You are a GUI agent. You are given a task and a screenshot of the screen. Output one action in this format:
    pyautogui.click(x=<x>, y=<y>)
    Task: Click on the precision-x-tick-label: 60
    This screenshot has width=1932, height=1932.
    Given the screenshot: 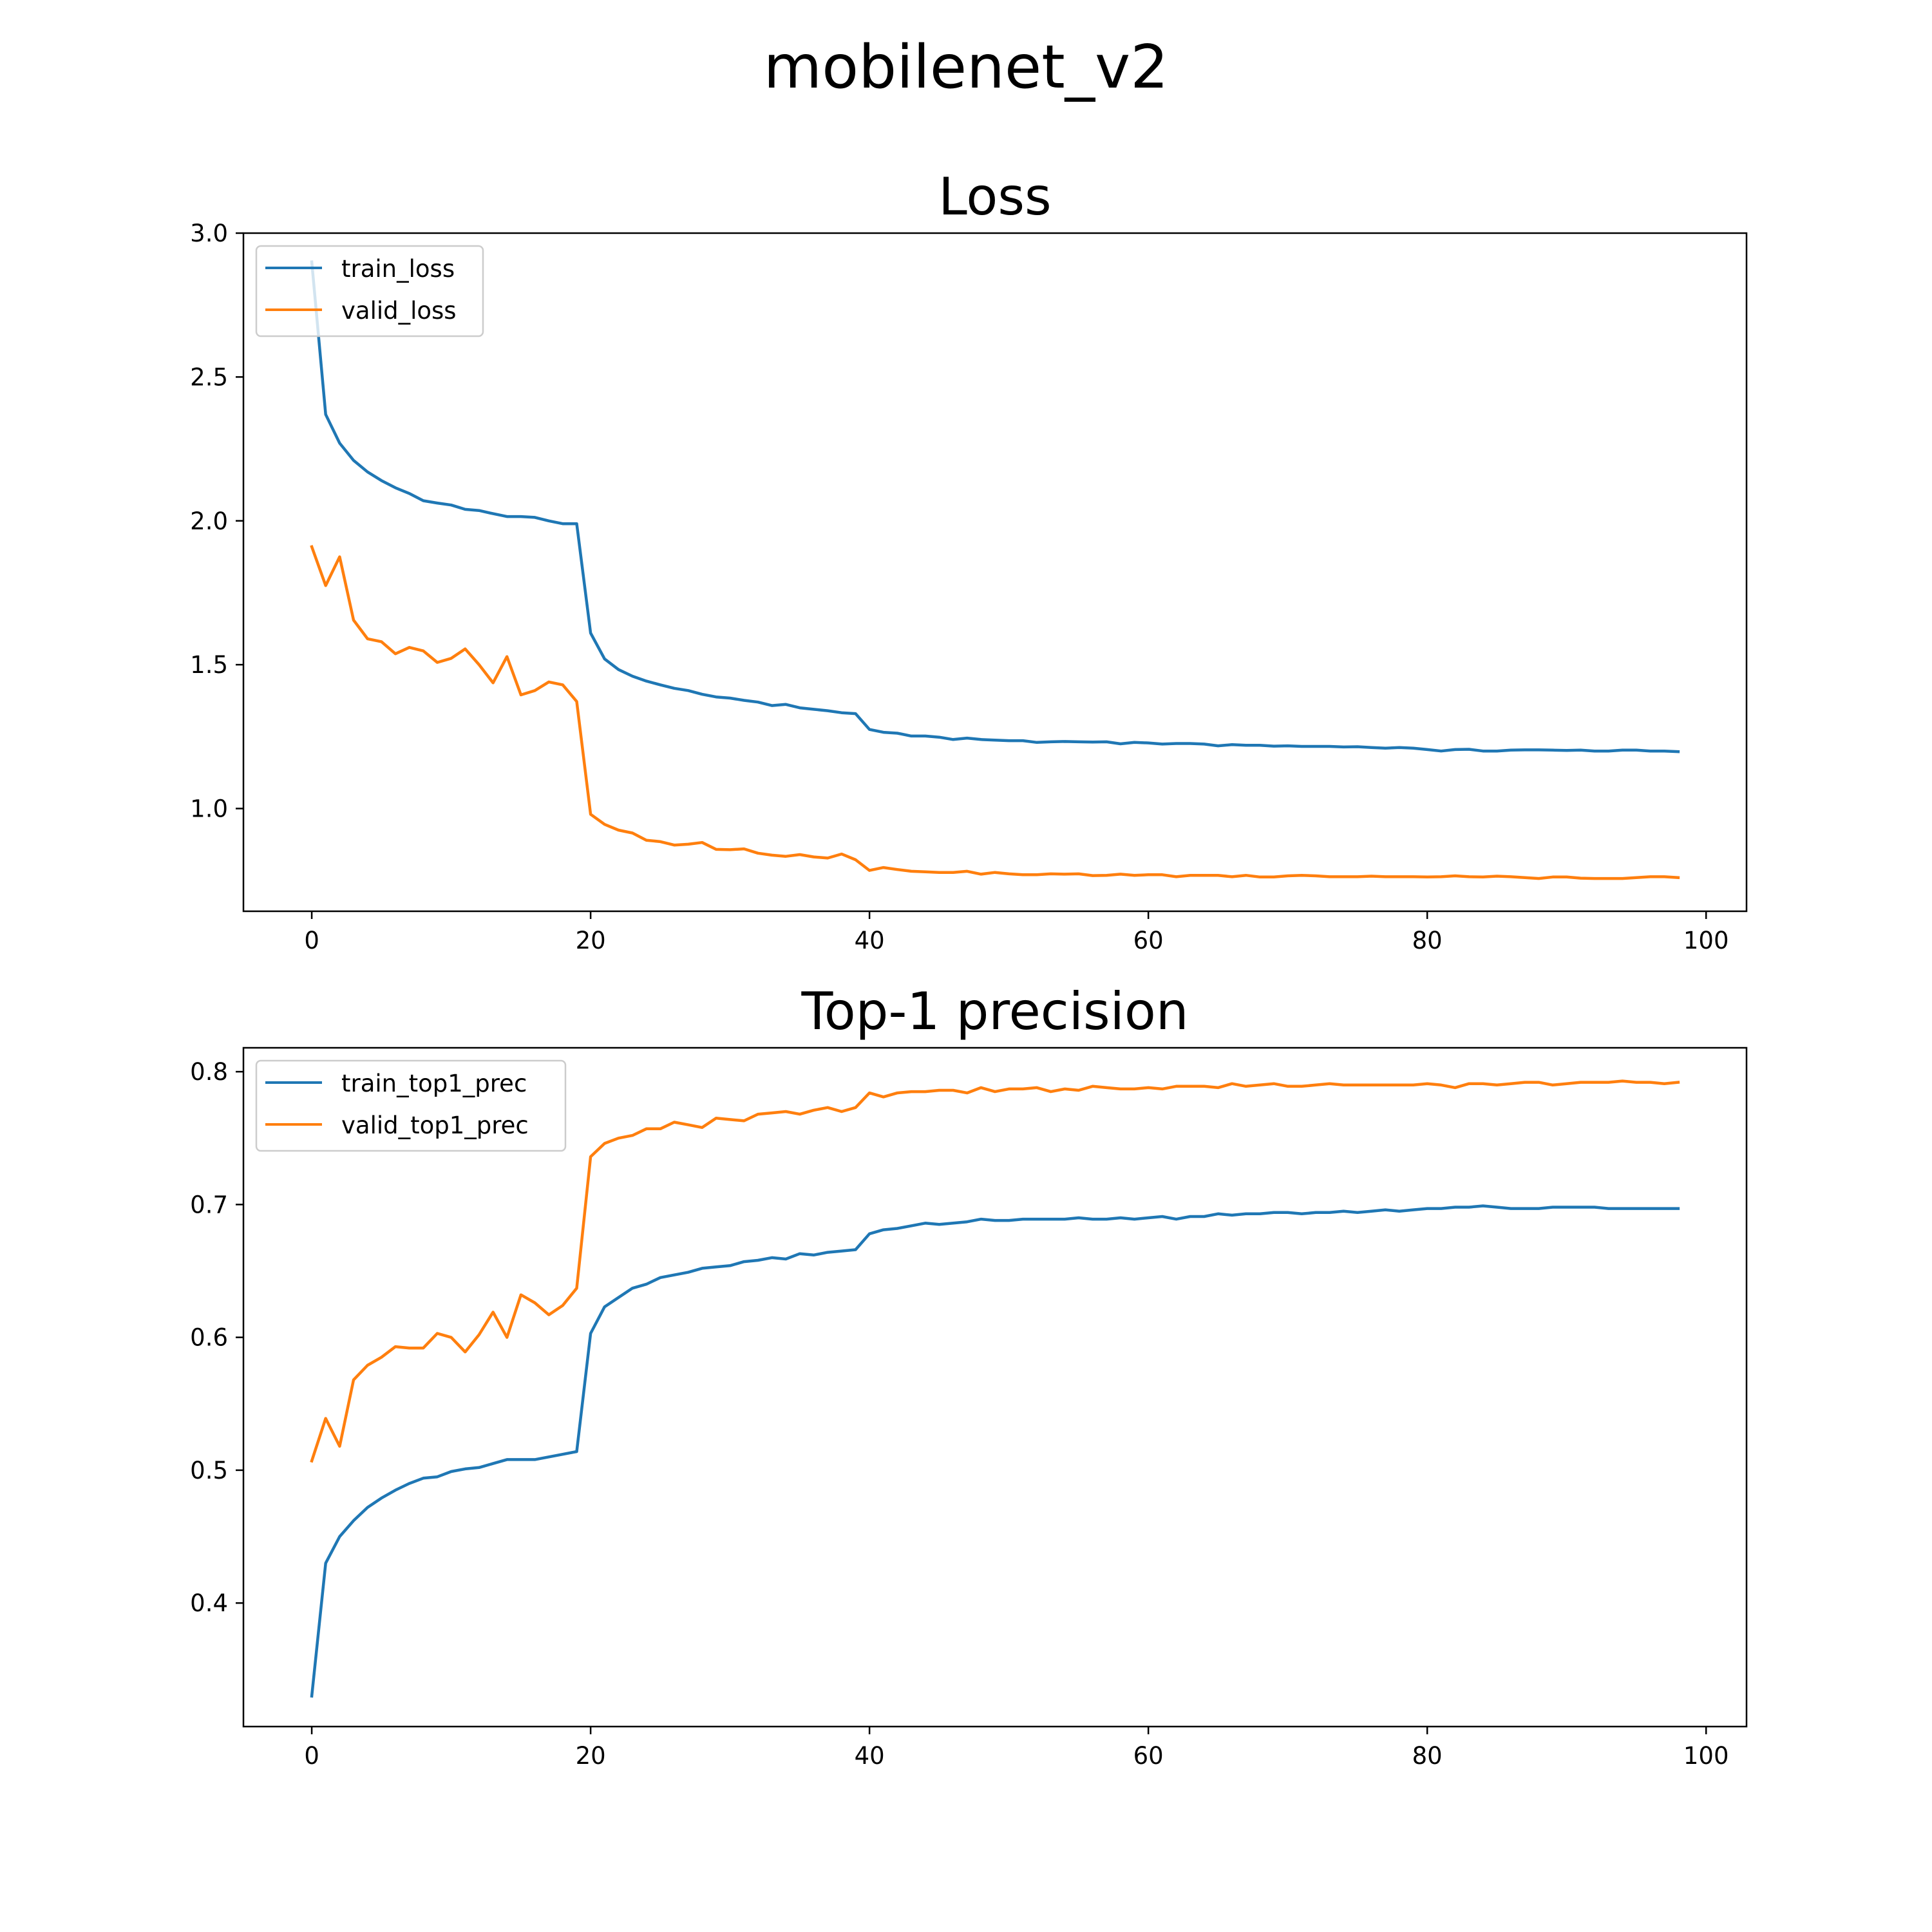 What is the action you would take?
    pyautogui.click(x=1148, y=1756)
    